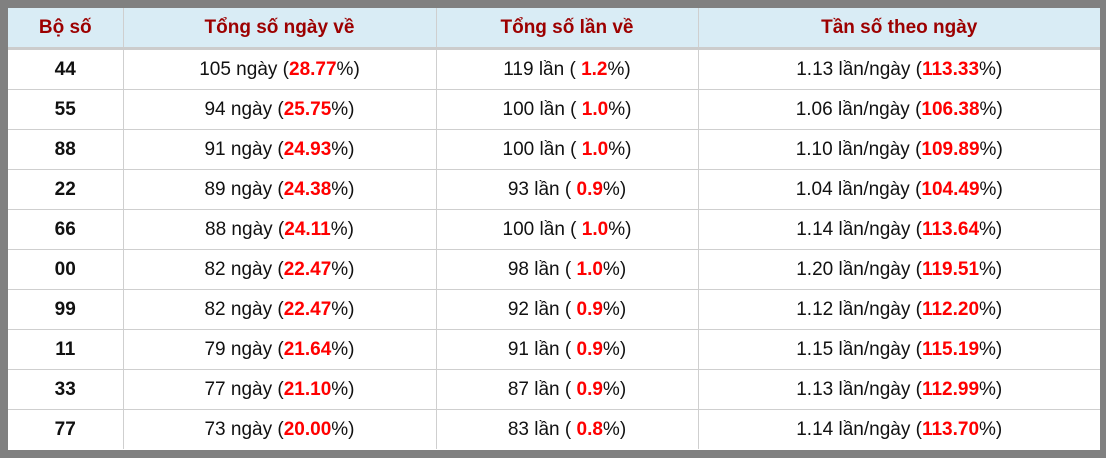 This screenshot has width=1106, height=458. I want to click on header-tan-so-theo-ngay: Tần số theo ngày, so click(899, 29).